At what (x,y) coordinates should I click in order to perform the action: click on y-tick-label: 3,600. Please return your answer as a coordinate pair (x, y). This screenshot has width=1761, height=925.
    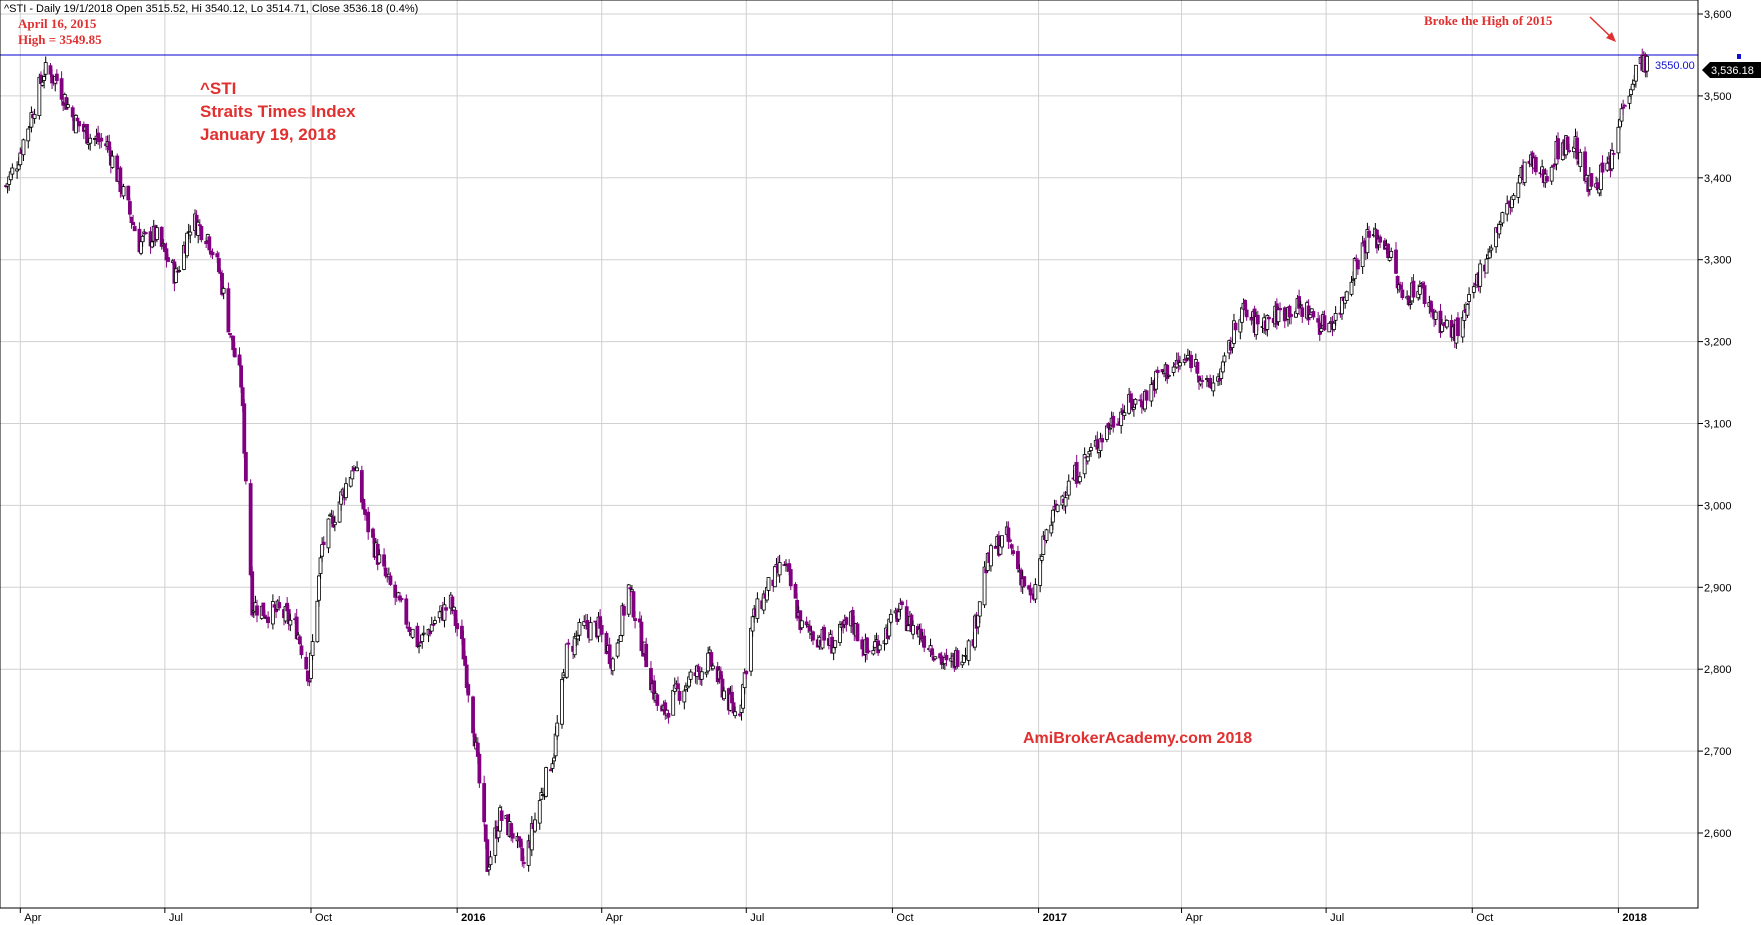
    Looking at the image, I should click on (1718, 15).